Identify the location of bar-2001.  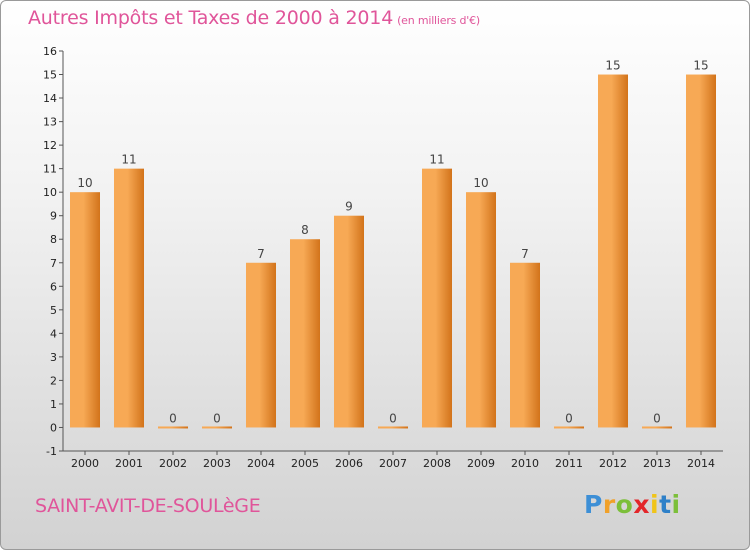
(129, 298).